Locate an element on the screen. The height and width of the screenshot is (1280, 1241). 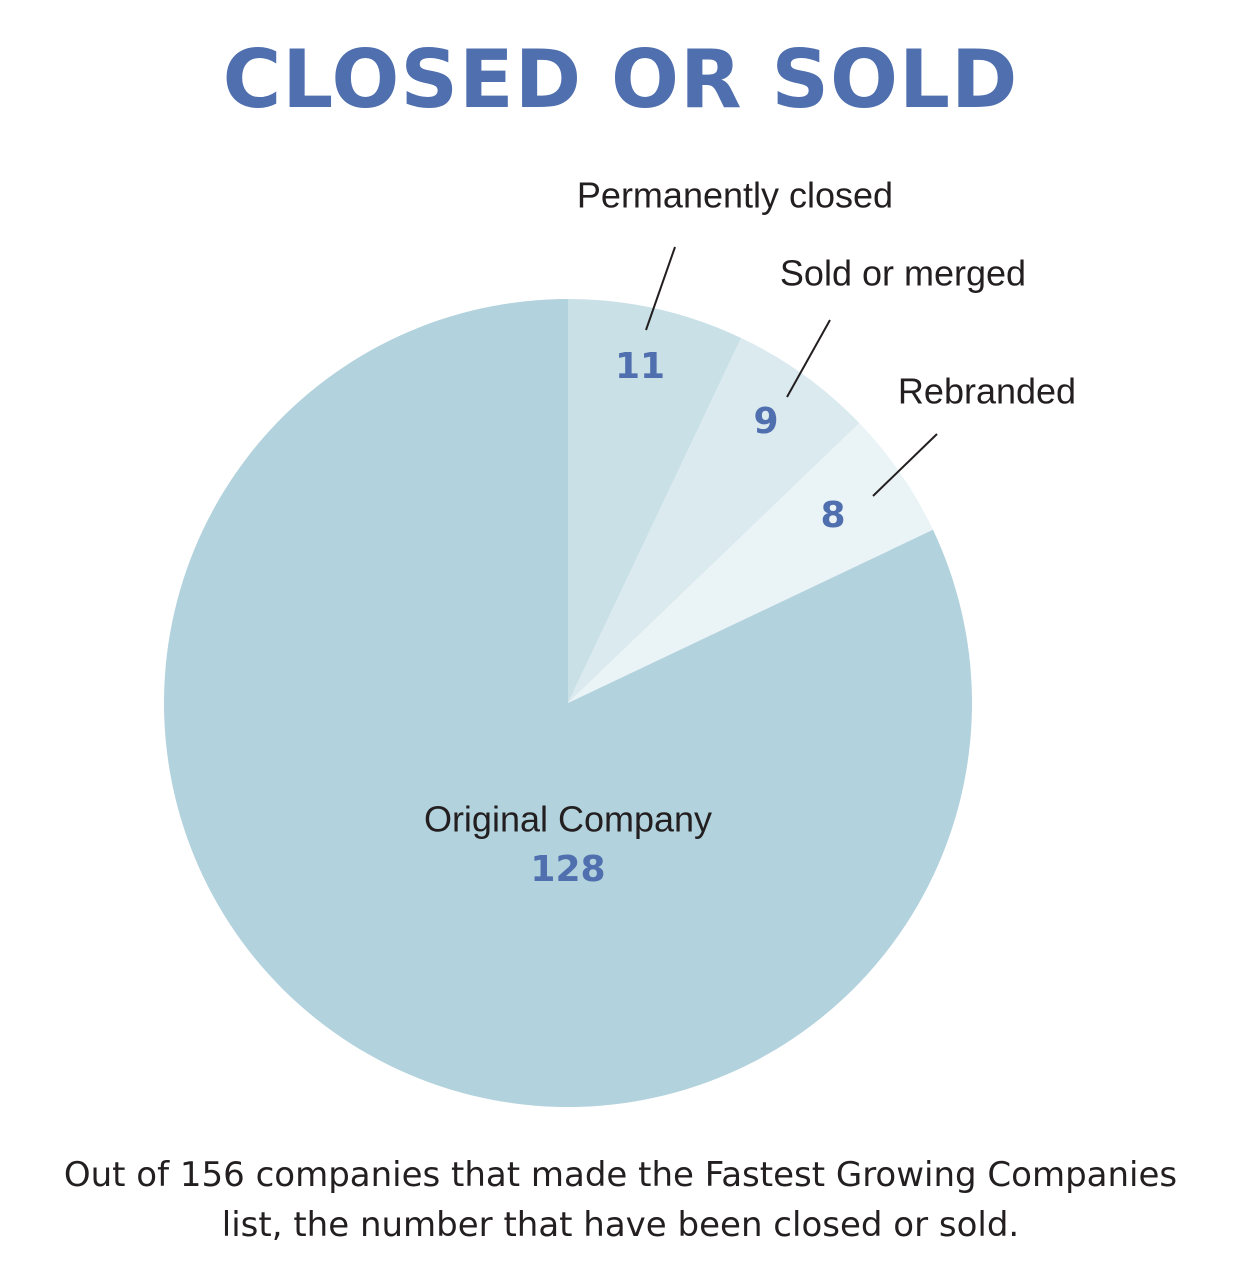
slice-value-permanently-closed: 11 is located at coordinates (640, 366).